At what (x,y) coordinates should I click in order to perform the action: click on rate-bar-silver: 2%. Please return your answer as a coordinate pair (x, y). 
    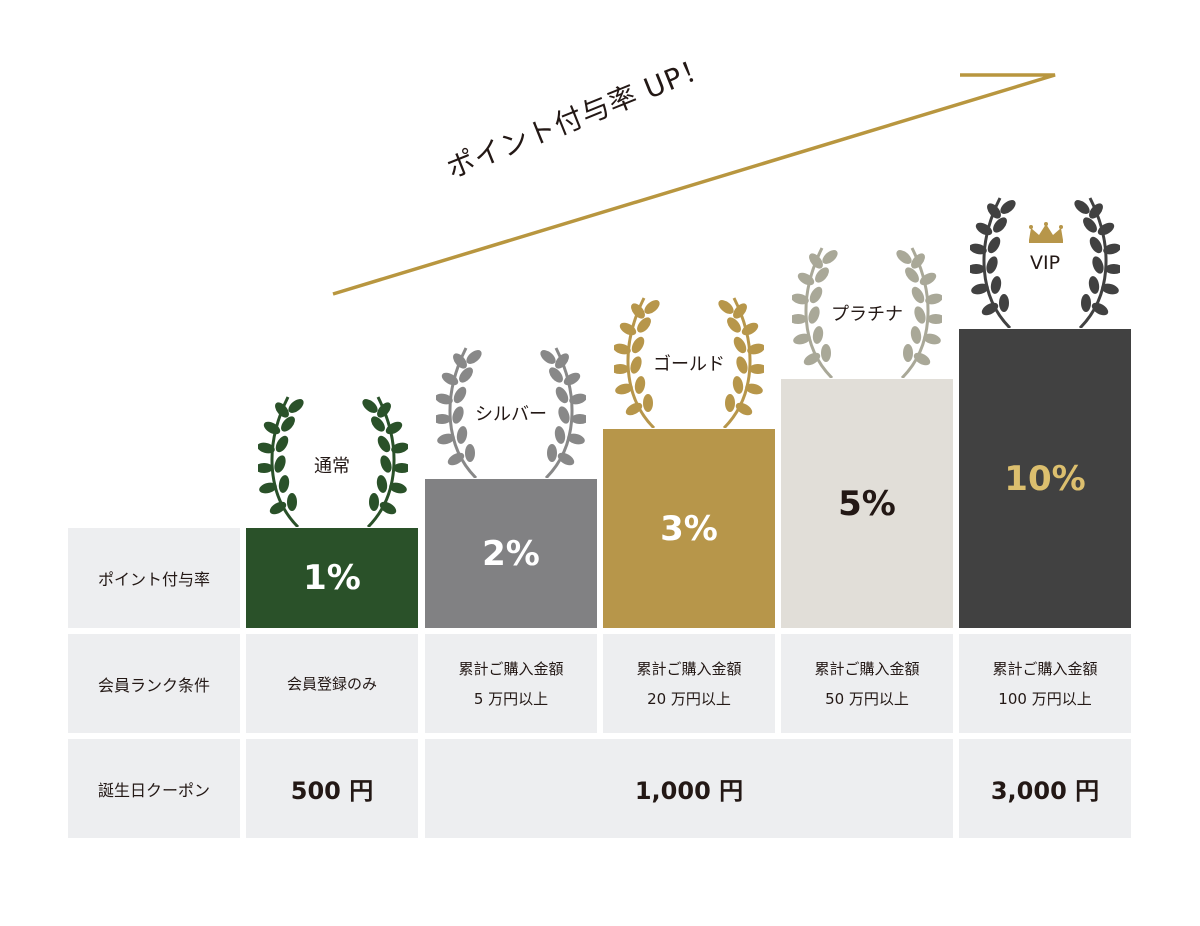
    Looking at the image, I should click on (511, 553).